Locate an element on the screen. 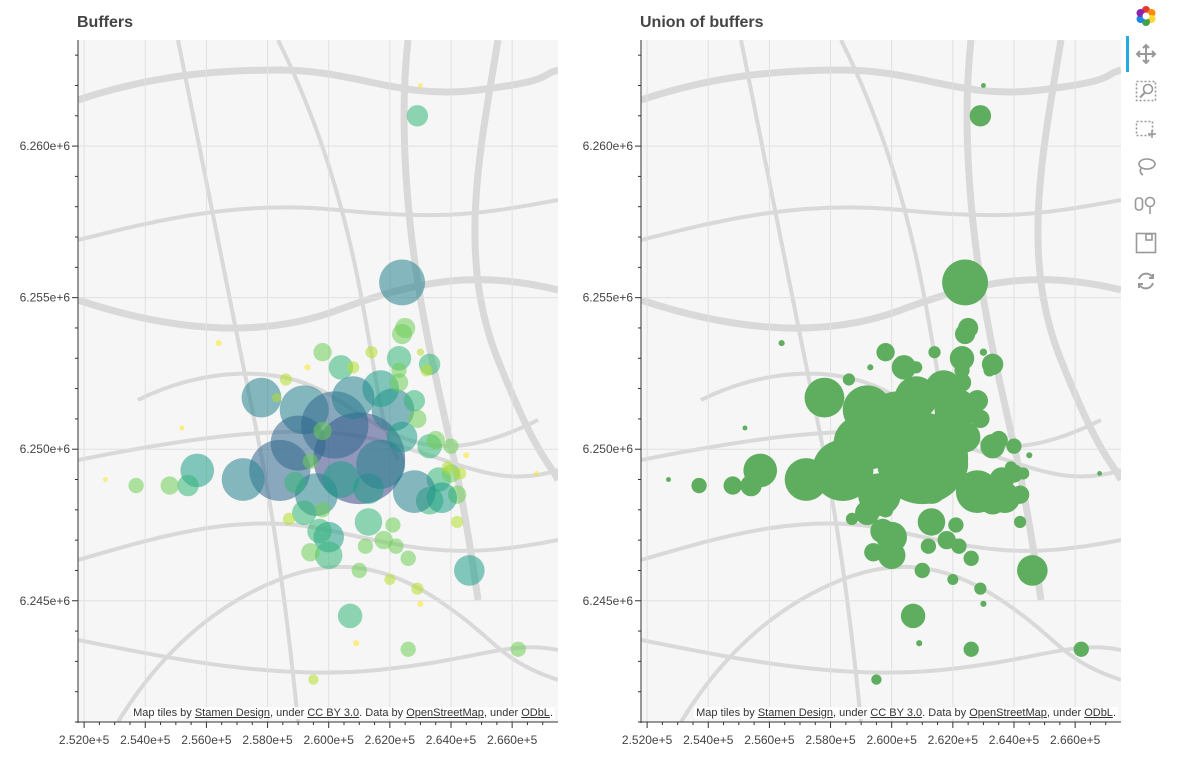 Image resolution: width=1179 pixels, height=774 pixels. attr-link-stamen: Stamen Design is located at coordinates (232, 713).